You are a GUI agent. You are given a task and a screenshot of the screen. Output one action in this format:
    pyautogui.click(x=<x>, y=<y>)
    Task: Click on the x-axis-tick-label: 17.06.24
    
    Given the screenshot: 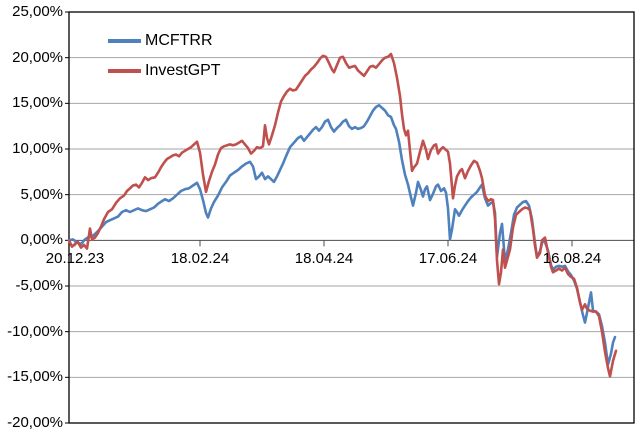 What is the action you would take?
    pyautogui.click(x=448, y=259)
    